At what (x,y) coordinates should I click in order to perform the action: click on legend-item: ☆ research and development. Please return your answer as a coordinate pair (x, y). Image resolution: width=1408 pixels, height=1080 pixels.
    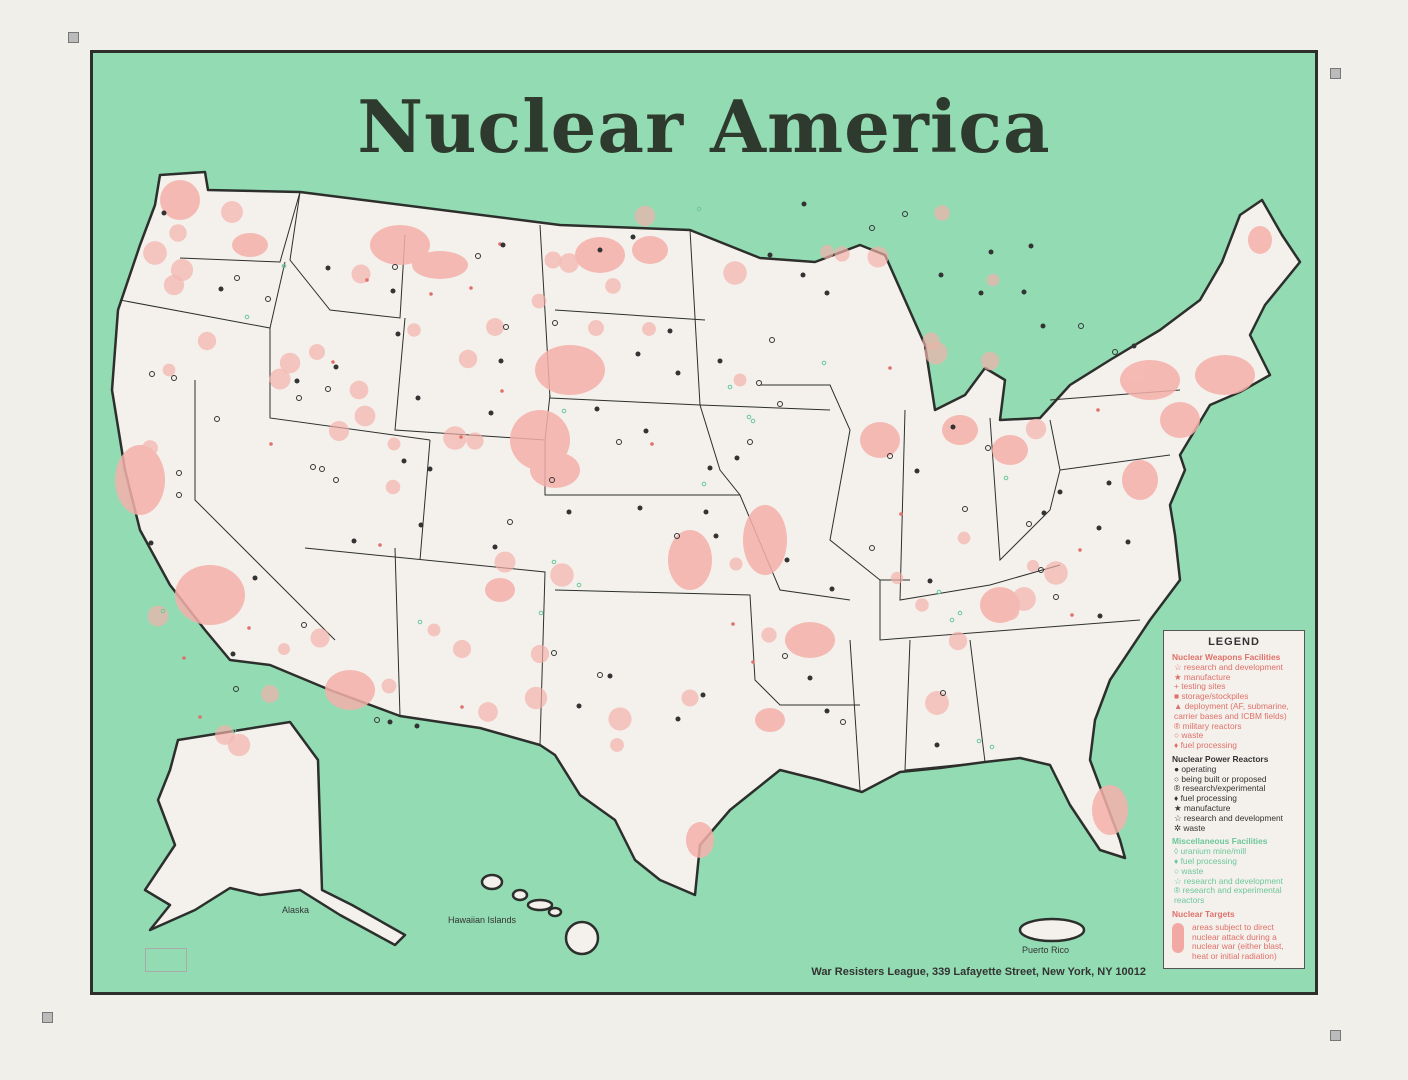
    Looking at the image, I should click on (1229, 666).